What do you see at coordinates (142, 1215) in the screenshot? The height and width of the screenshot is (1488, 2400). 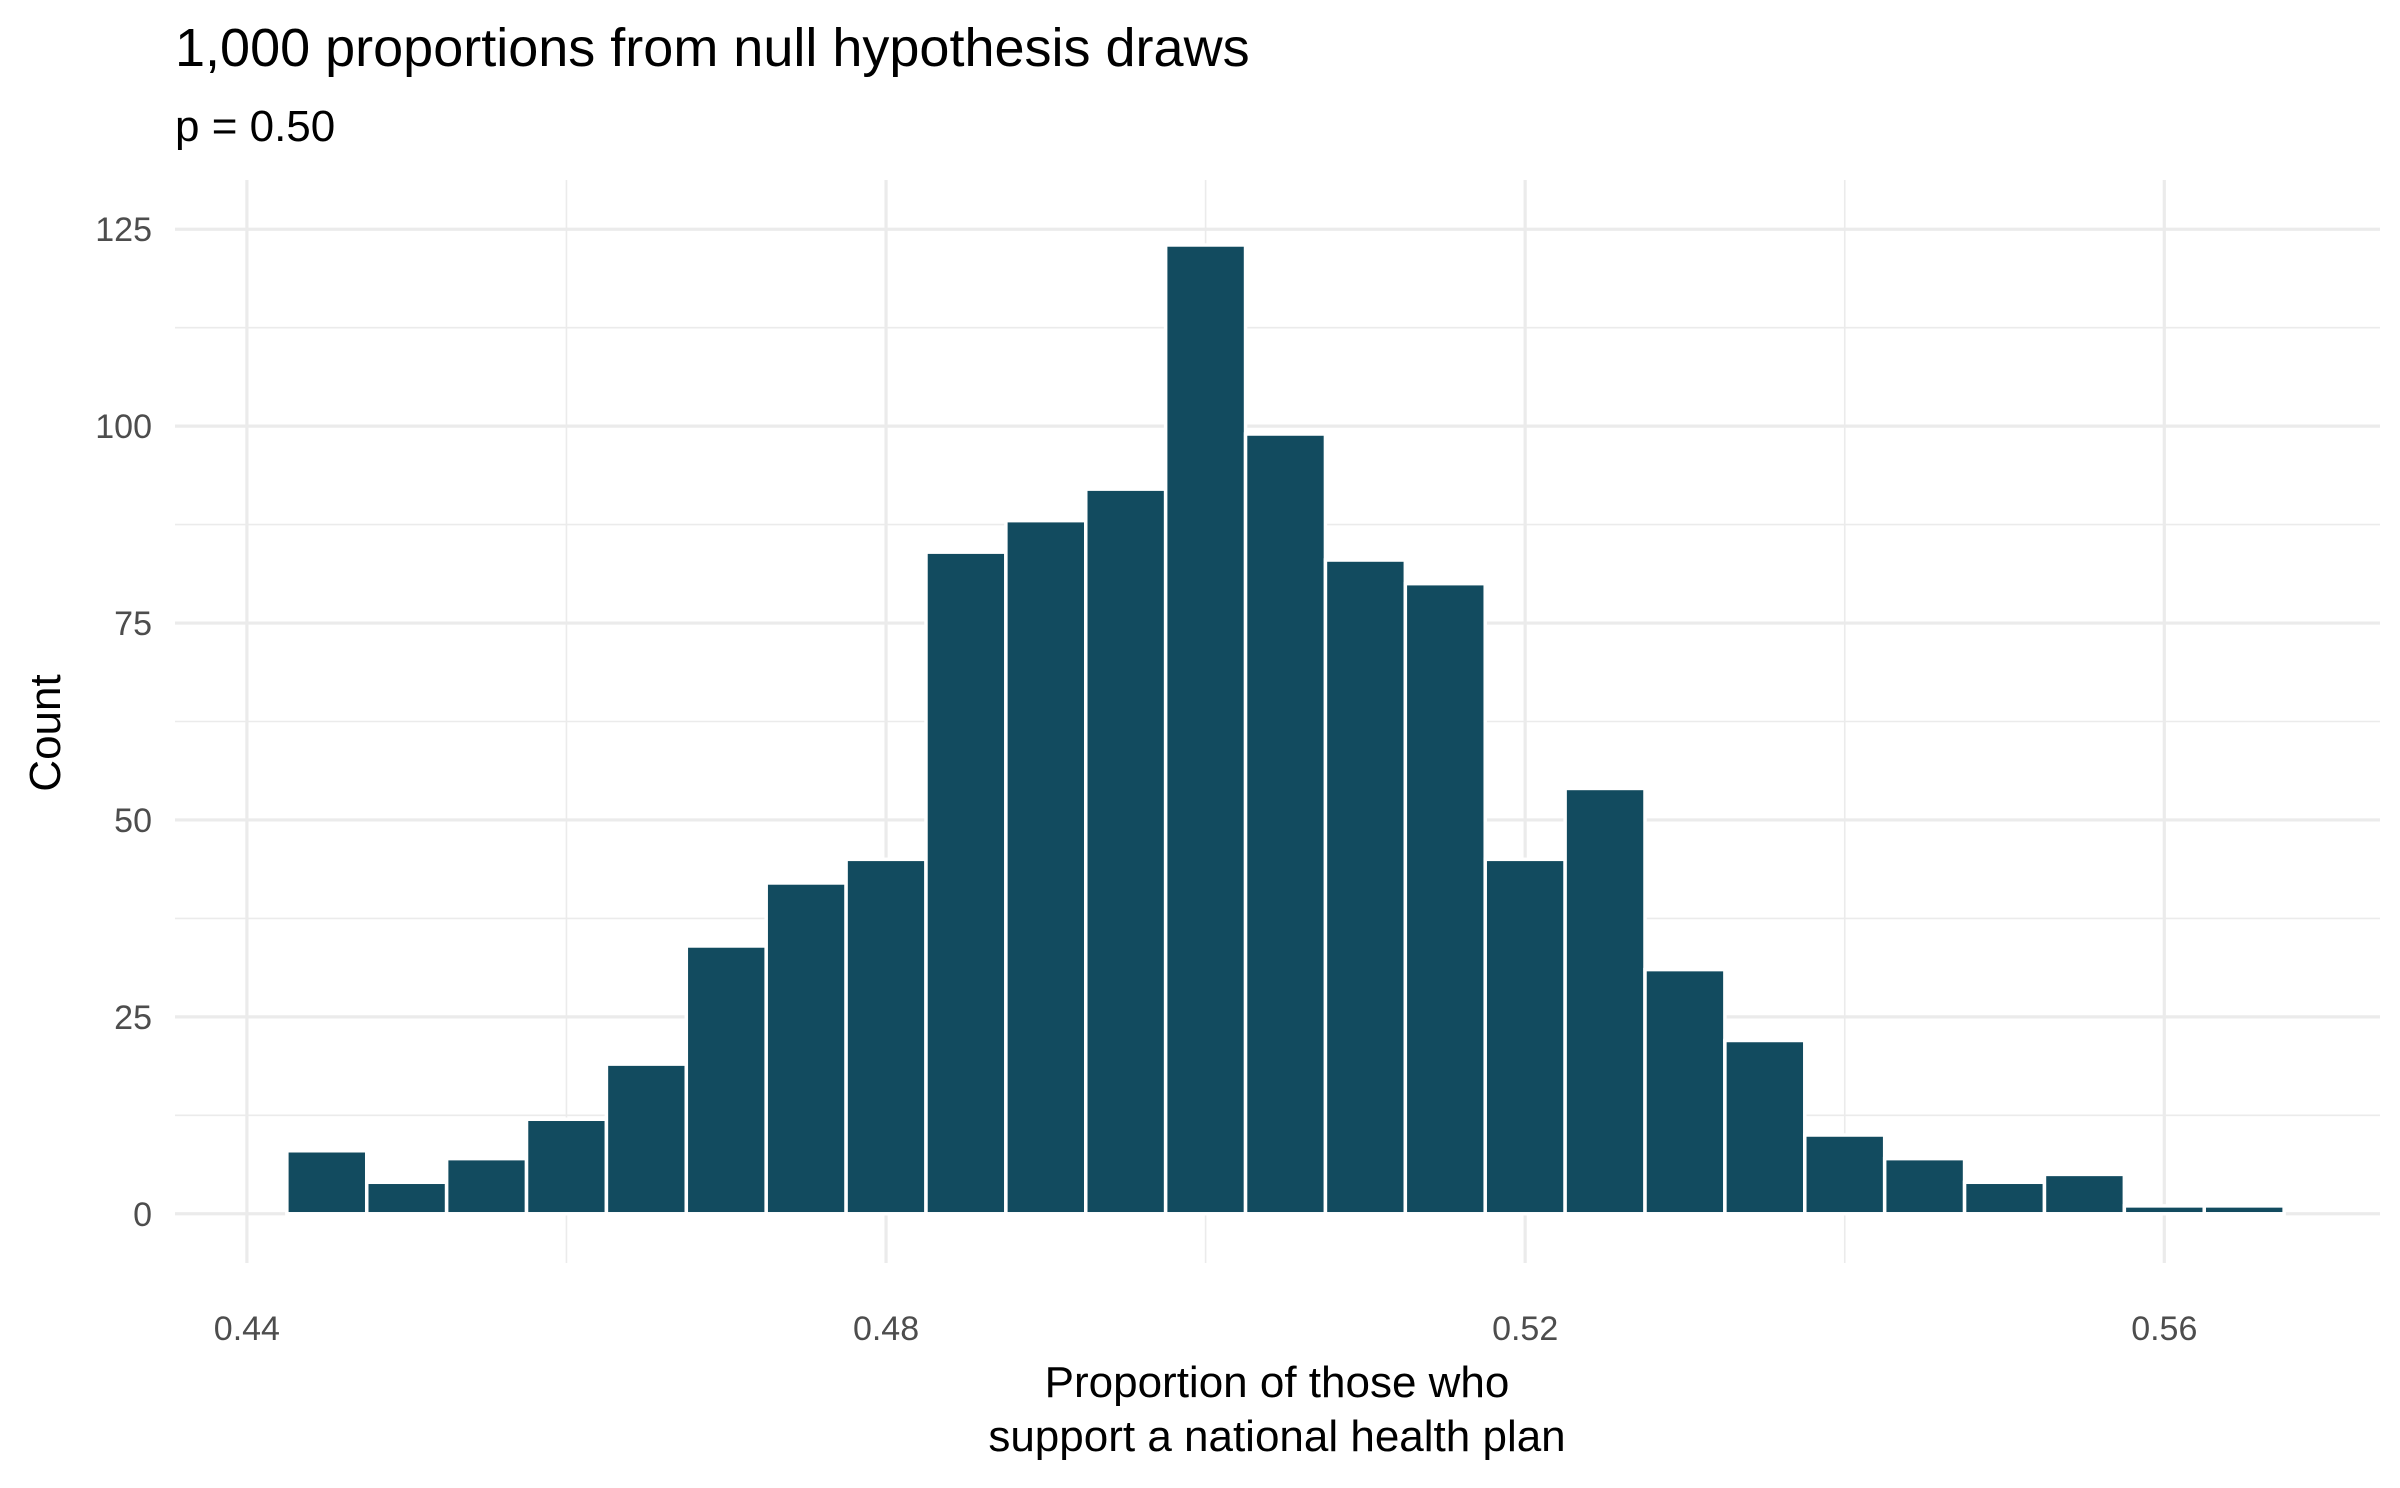 I see `y-tick-label: 0` at bounding box center [142, 1215].